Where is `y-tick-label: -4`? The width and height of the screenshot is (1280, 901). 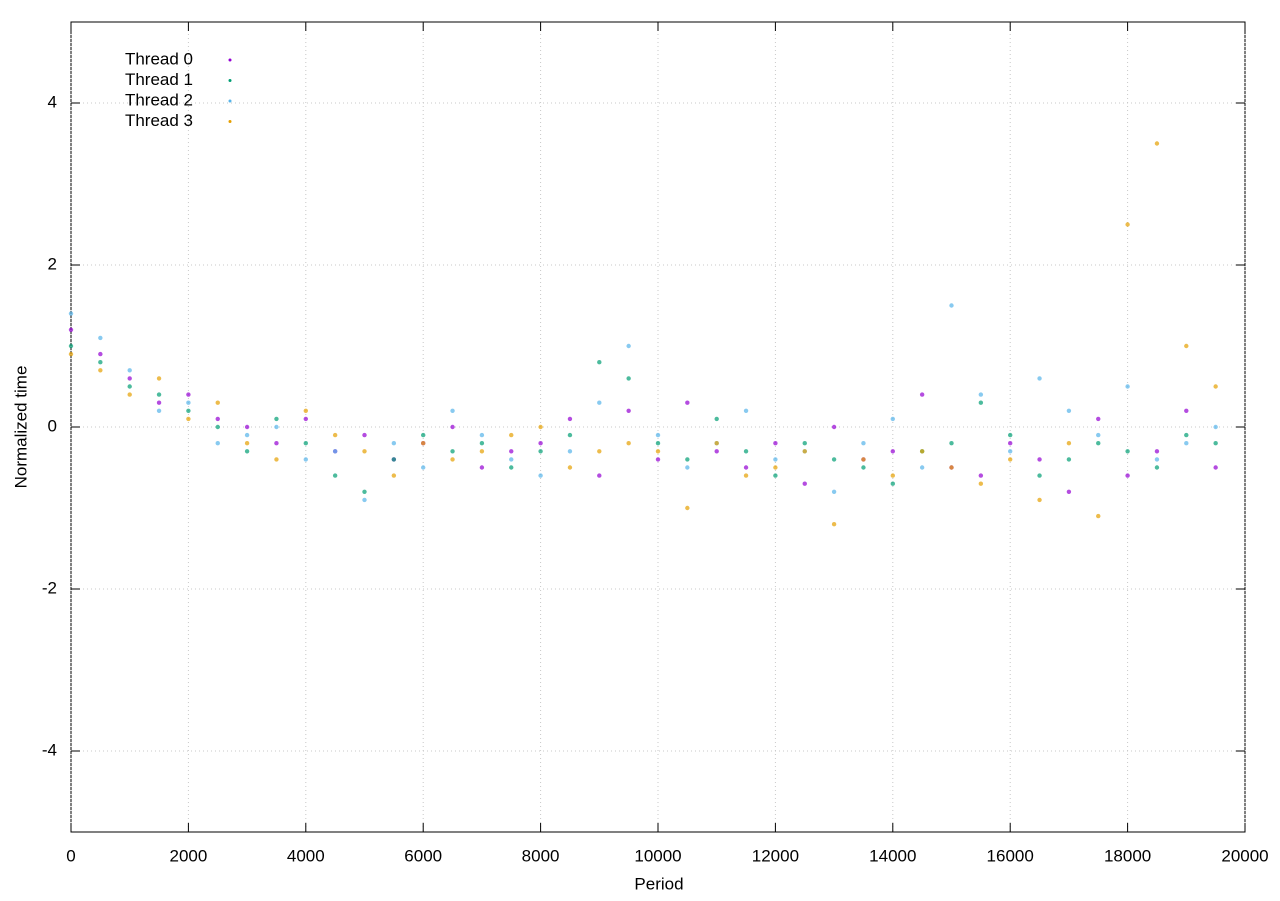 y-tick-label: -4 is located at coordinates (49, 749).